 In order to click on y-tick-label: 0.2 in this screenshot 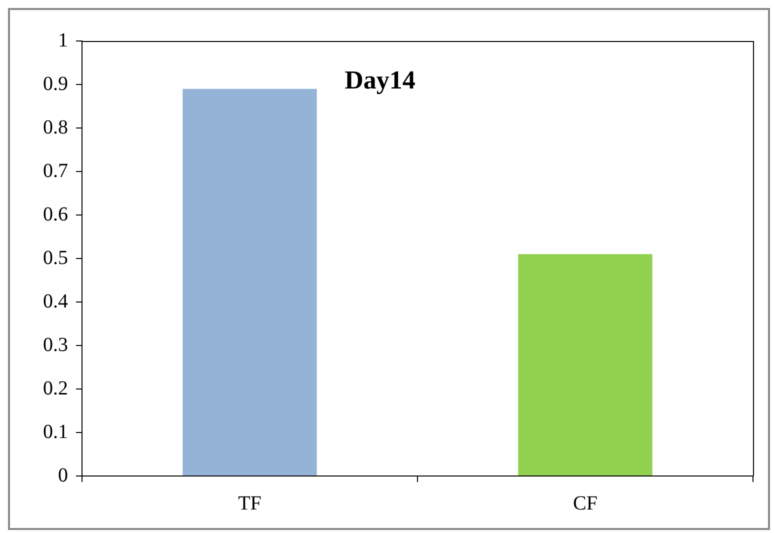, I will do `click(55, 388)`.